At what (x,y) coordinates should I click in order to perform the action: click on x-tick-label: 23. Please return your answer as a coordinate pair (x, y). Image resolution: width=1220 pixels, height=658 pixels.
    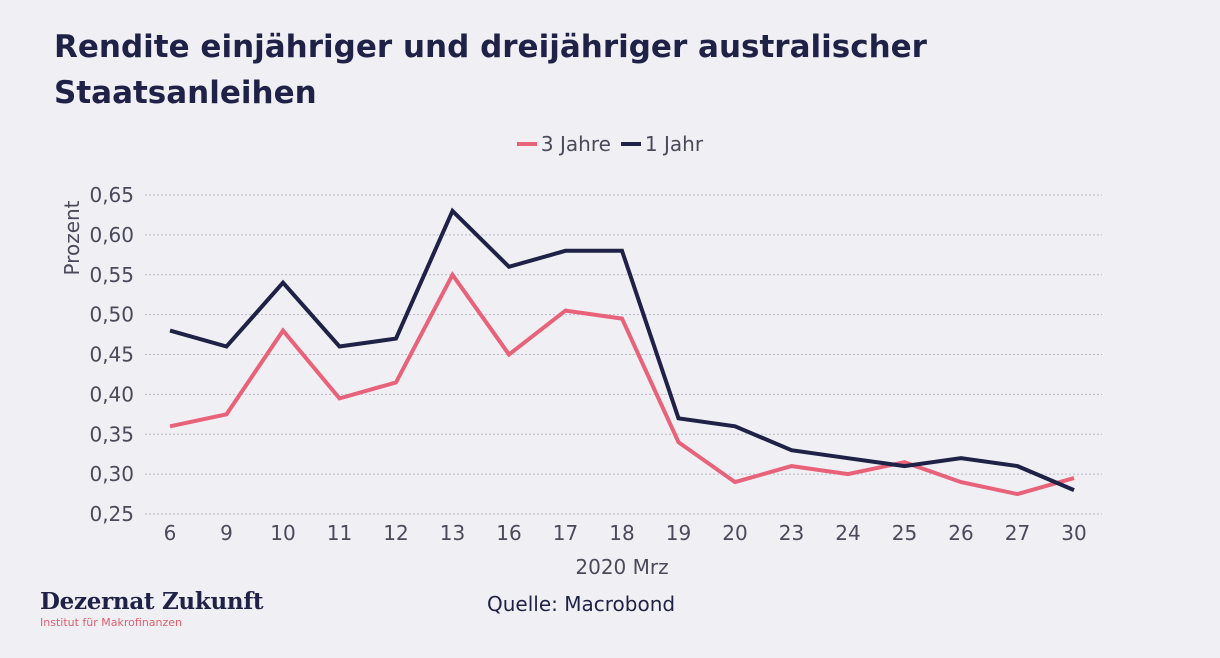
    Looking at the image, I should click on (791, 533).